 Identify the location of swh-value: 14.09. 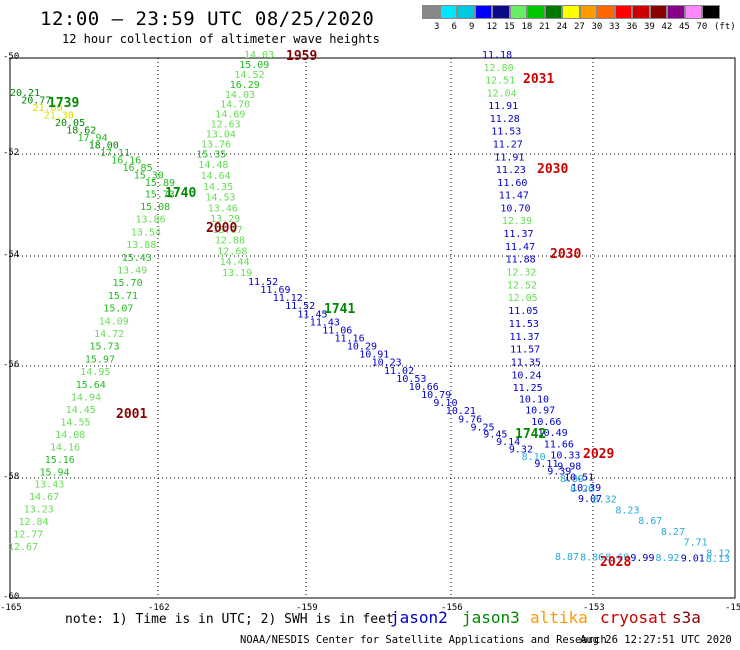
(114, 321).